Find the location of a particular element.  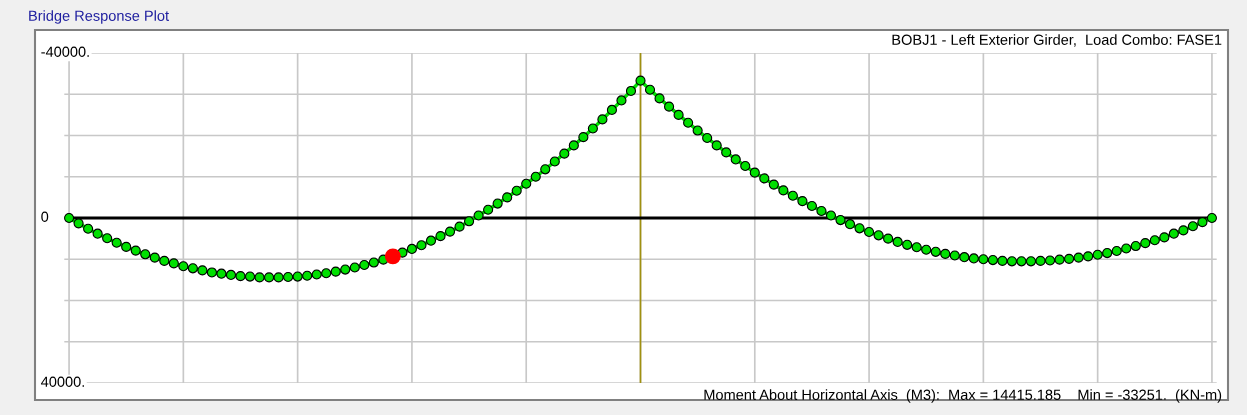

y-tick-label: -40000. is located at coordinates (65, 51).